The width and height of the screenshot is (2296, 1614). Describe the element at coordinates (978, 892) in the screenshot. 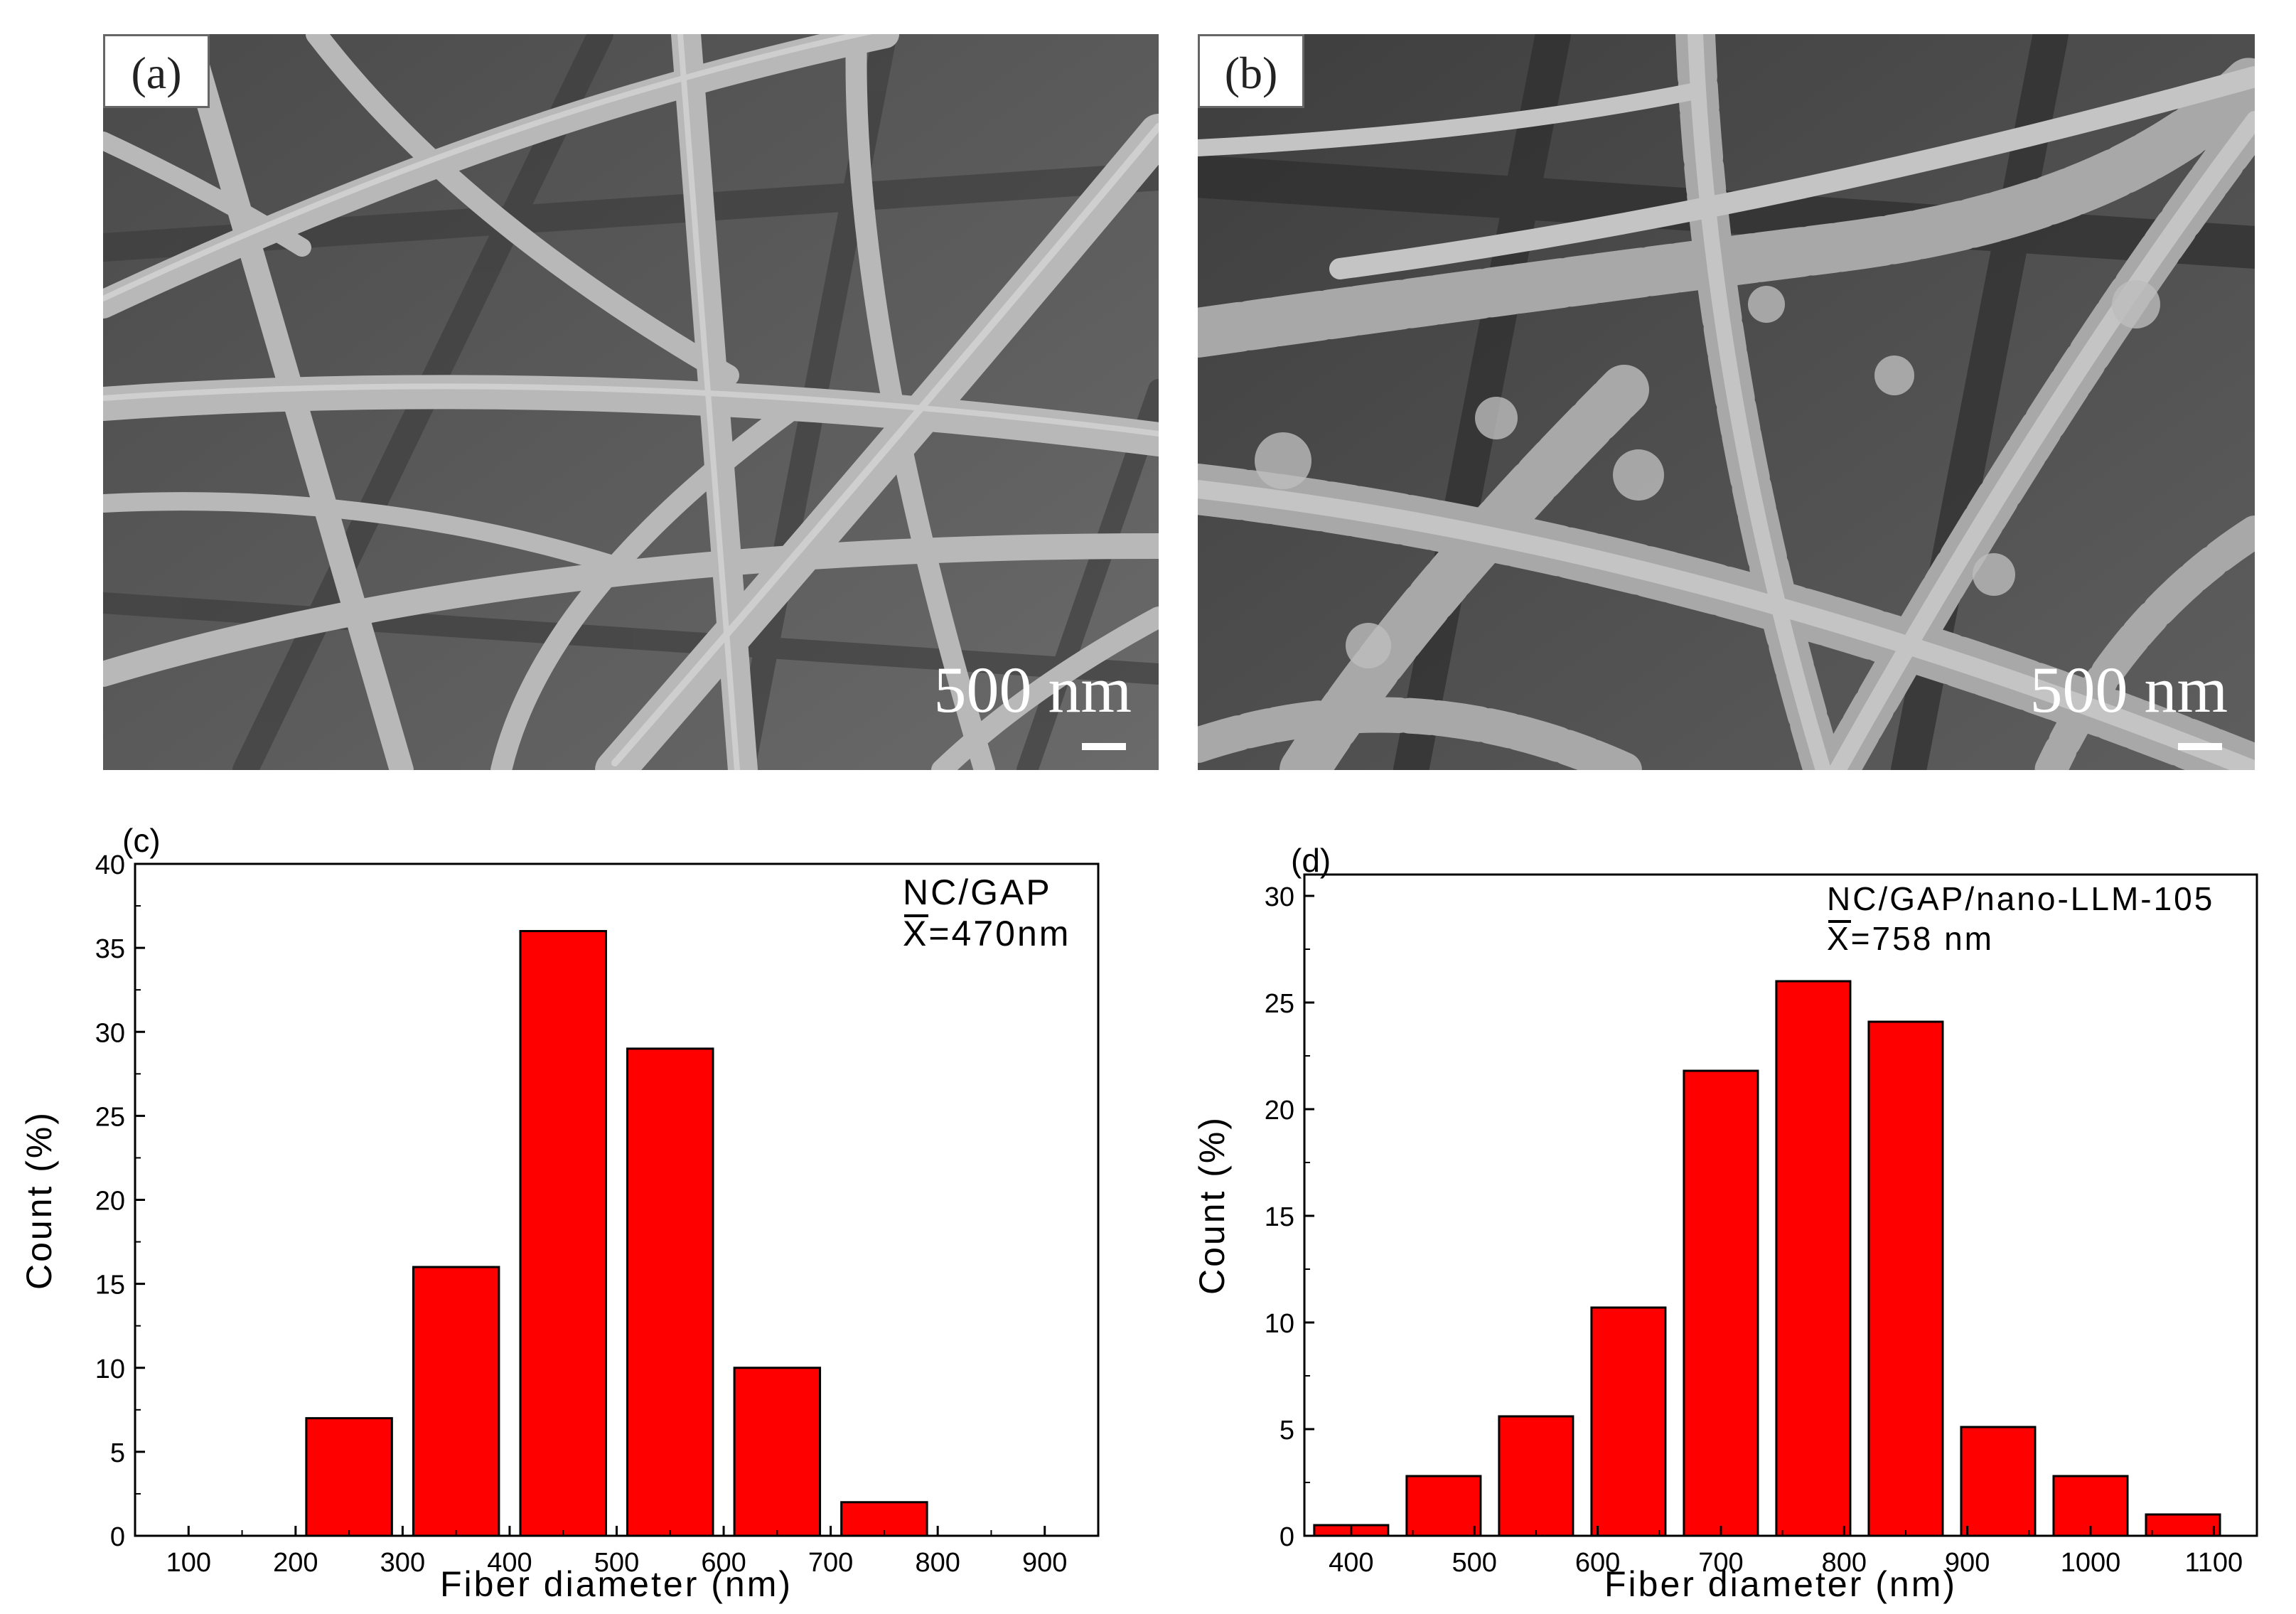

I see `annotation-sample-c: NC/GAP` at that location.